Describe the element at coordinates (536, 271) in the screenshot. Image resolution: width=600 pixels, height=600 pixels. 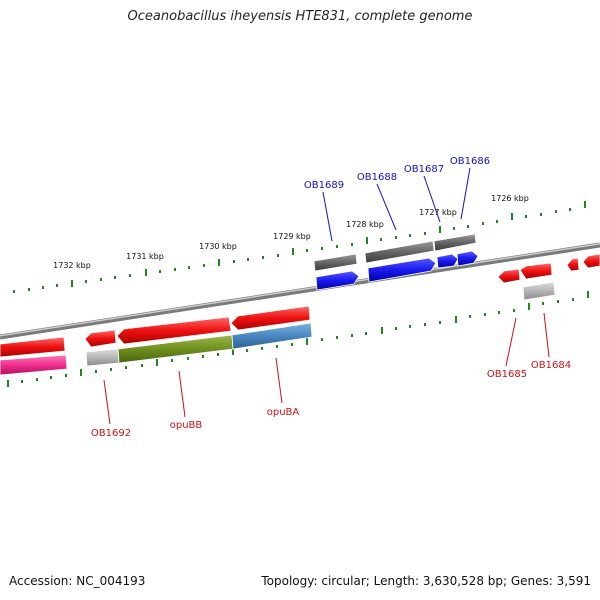
I see `cds-ob1684` at that location.